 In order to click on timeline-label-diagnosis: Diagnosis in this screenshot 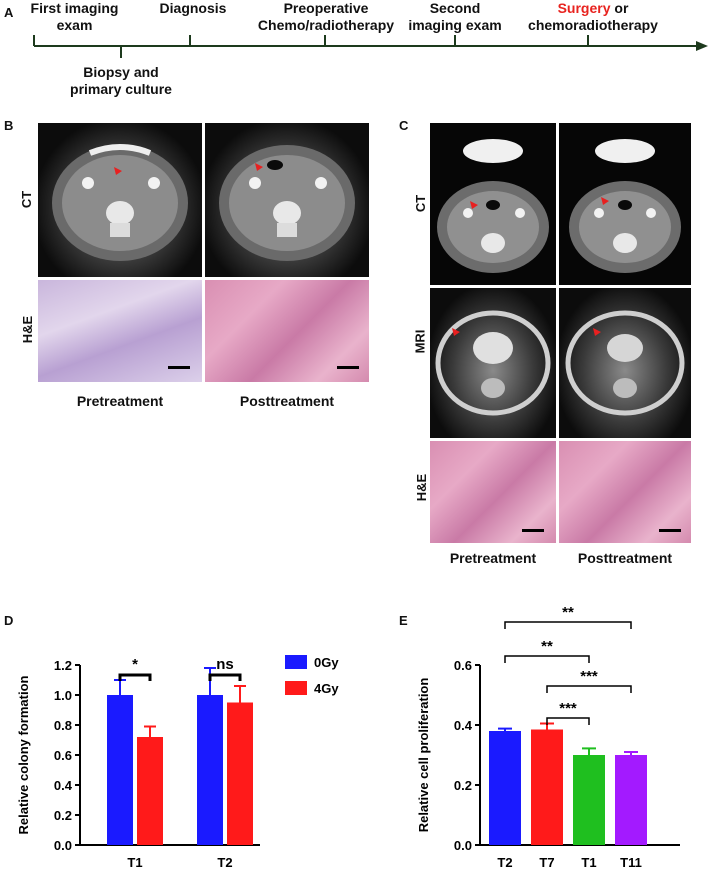, I will do `click(193, 8)`.